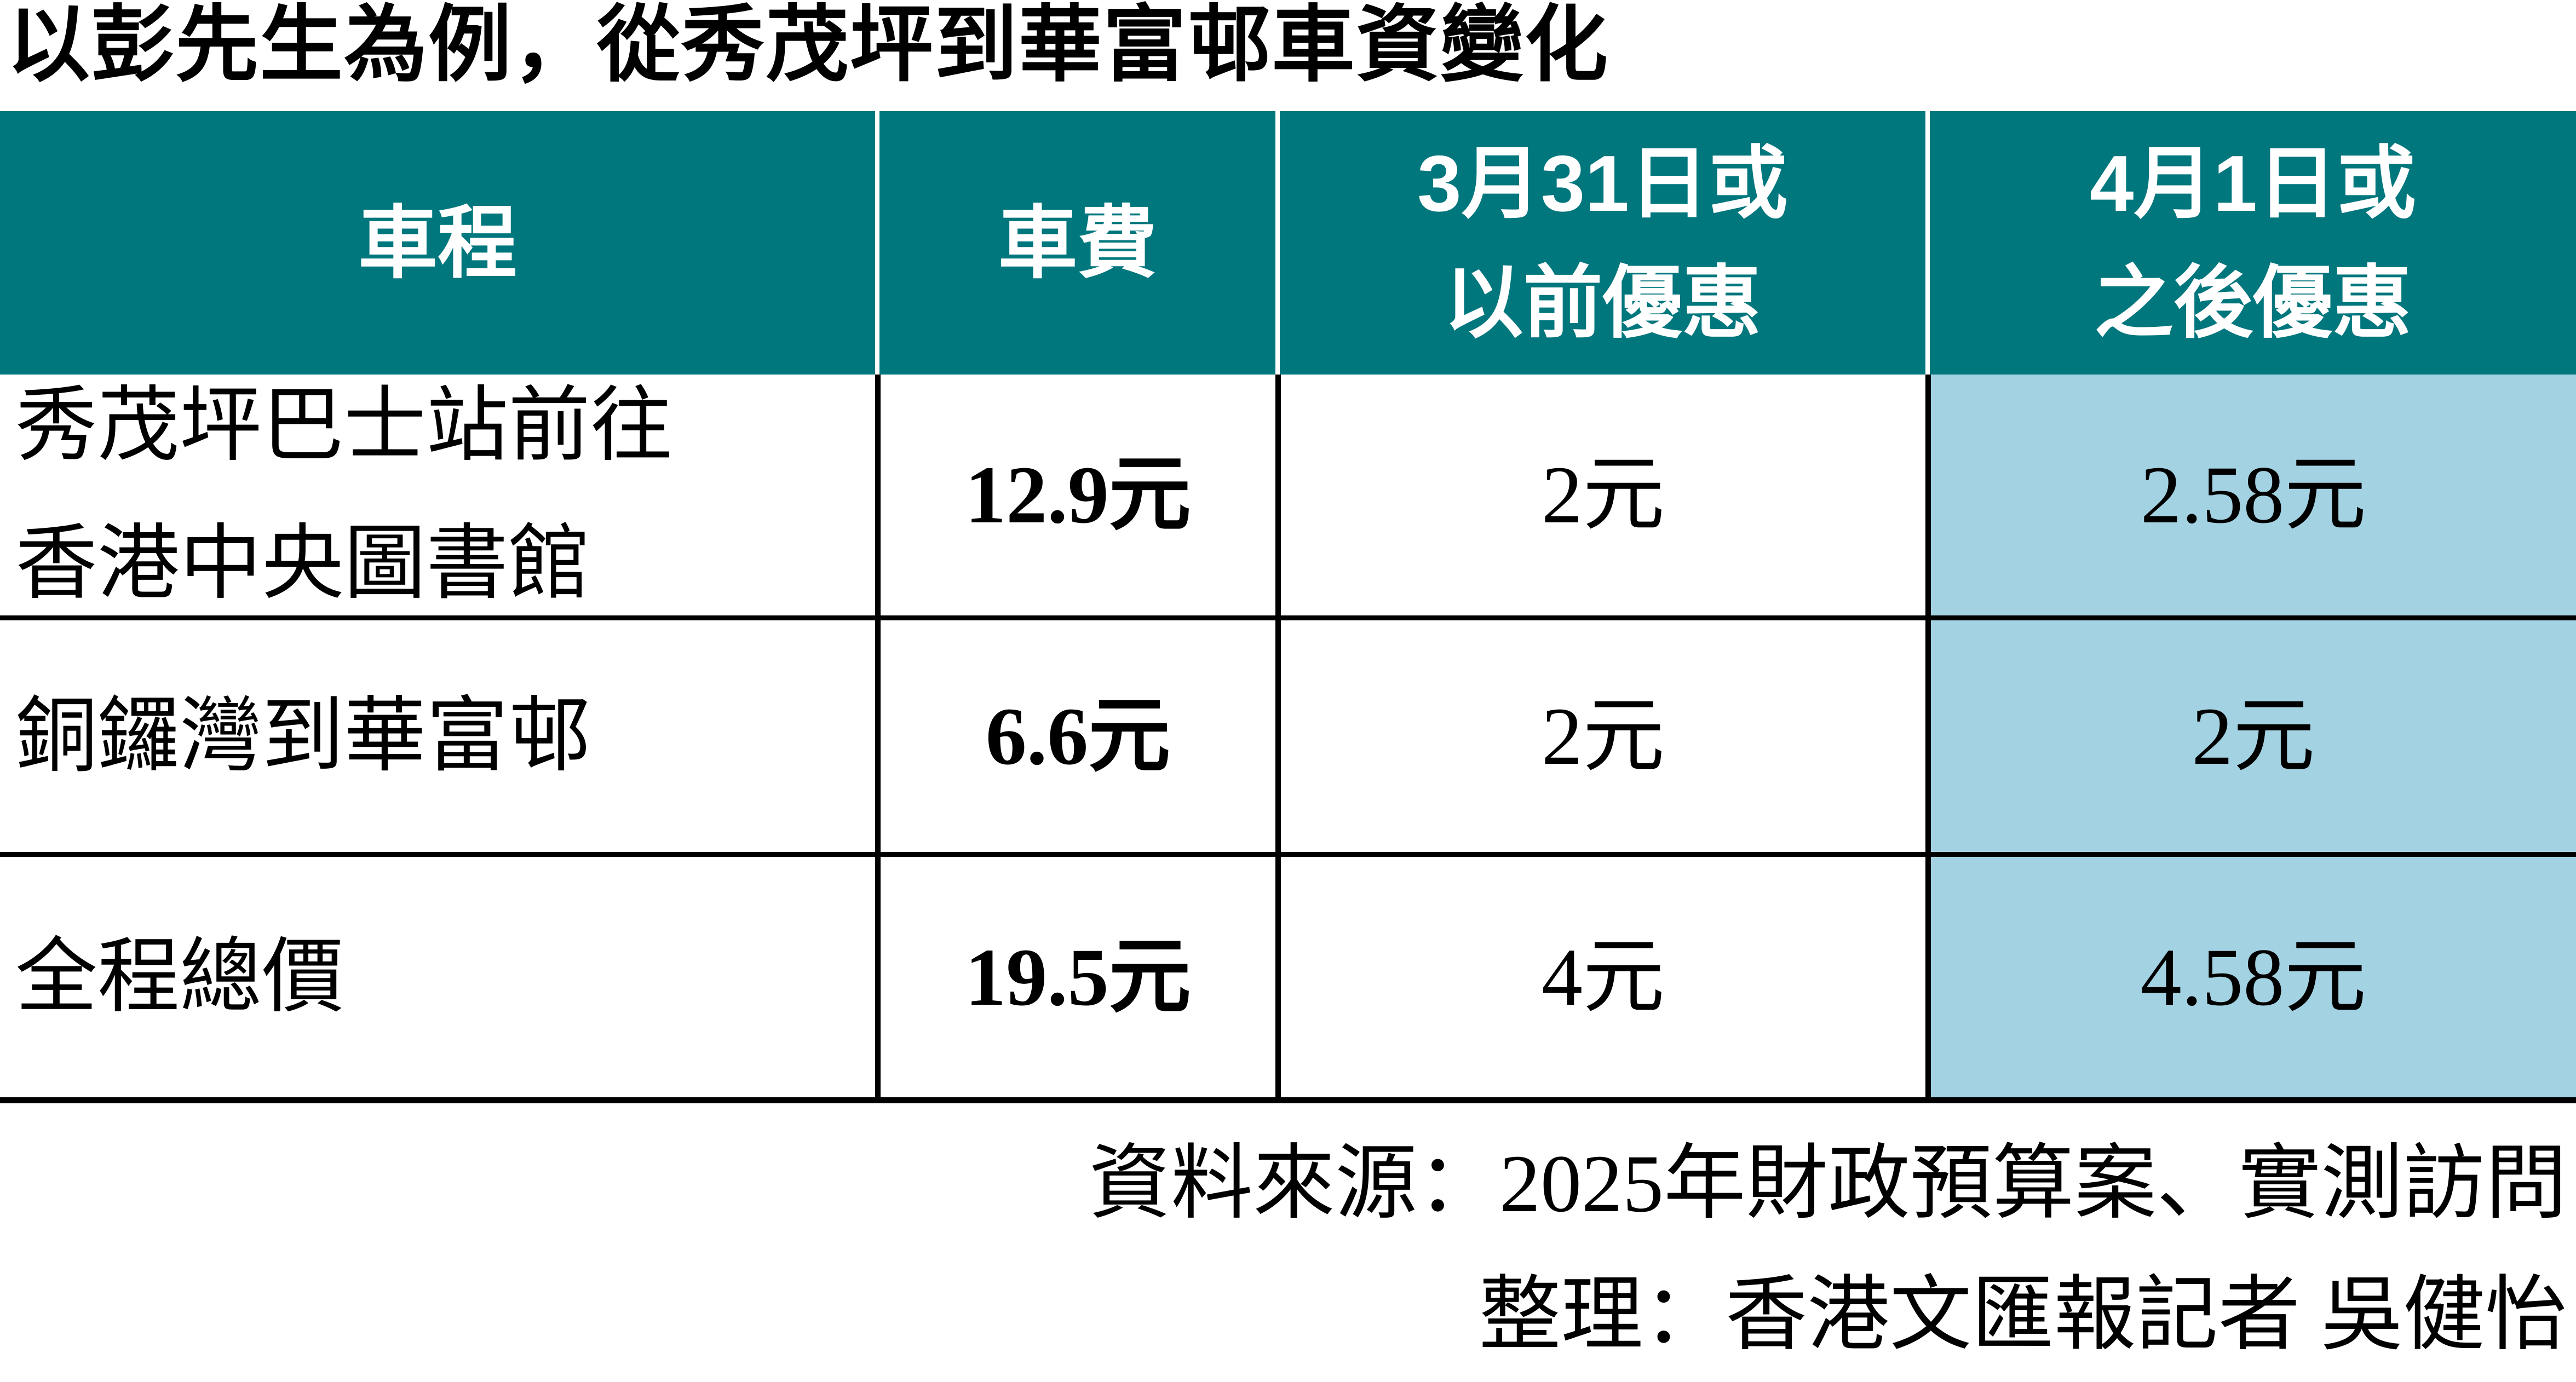 The height and width of the screenshot is (1382, 2576). I want to click on row2-discount-after-value: 2元, so click(2251, 738).